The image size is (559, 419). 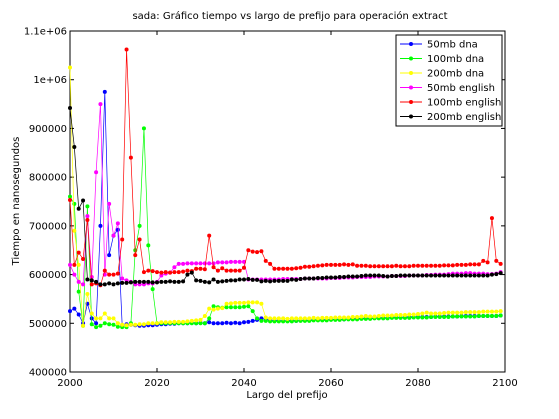 What do you see at coordinates (16, 202) in the screenshot?
I see `y-axis-label: Tiempo en nanosegundos` at bounding box center [16, 202].